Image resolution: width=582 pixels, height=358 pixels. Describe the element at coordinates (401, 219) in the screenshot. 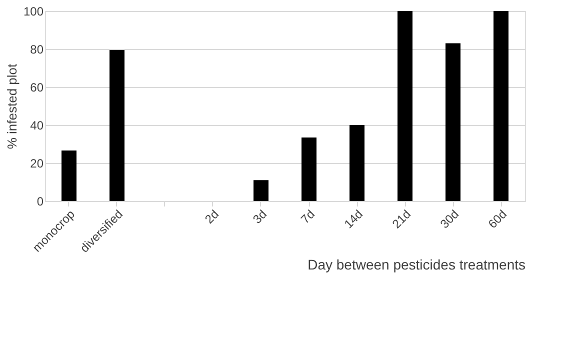

I see `x-tick-label: 21d` at that location.